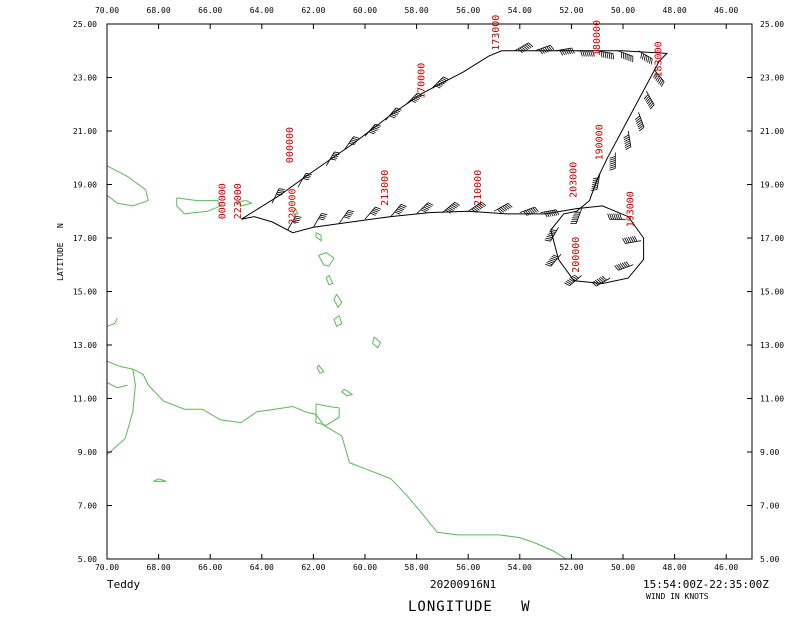  I want to click on time-label: 213000, so click(385, 188).